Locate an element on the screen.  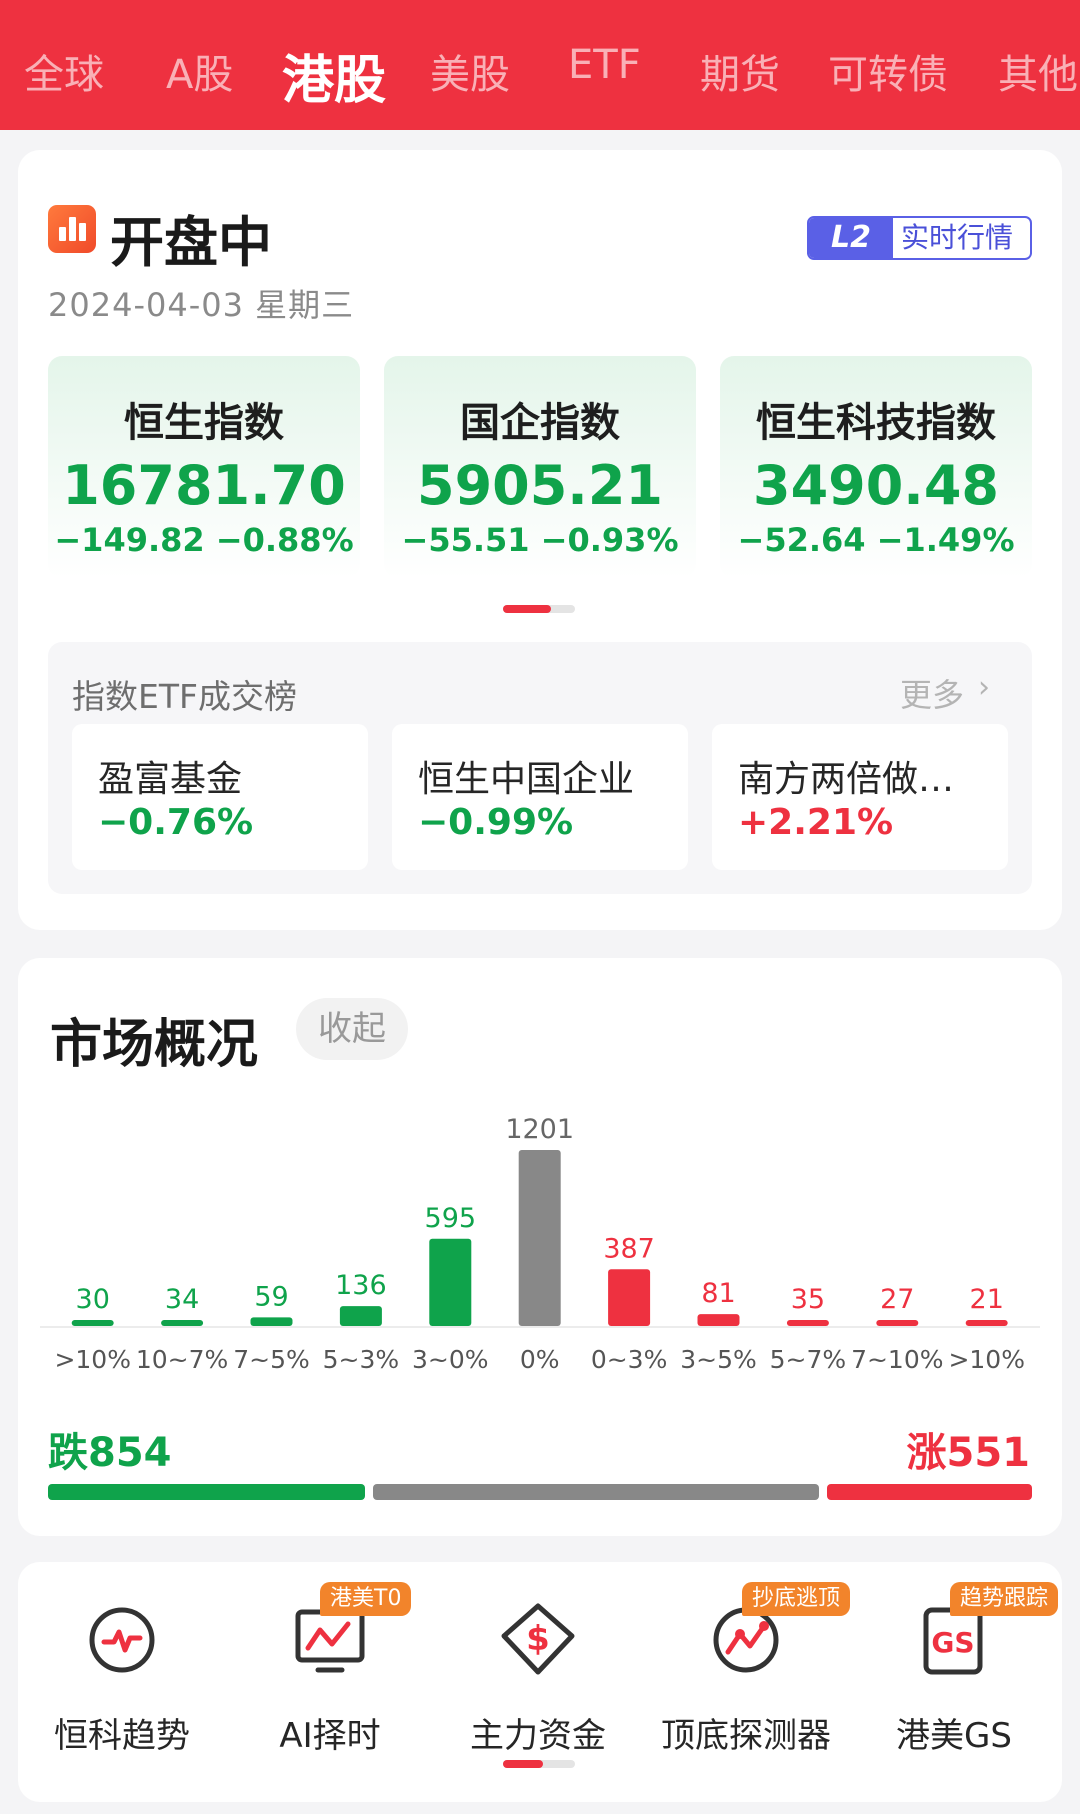
money-diamond-icon: $ is located at coordinates (538, 1639).